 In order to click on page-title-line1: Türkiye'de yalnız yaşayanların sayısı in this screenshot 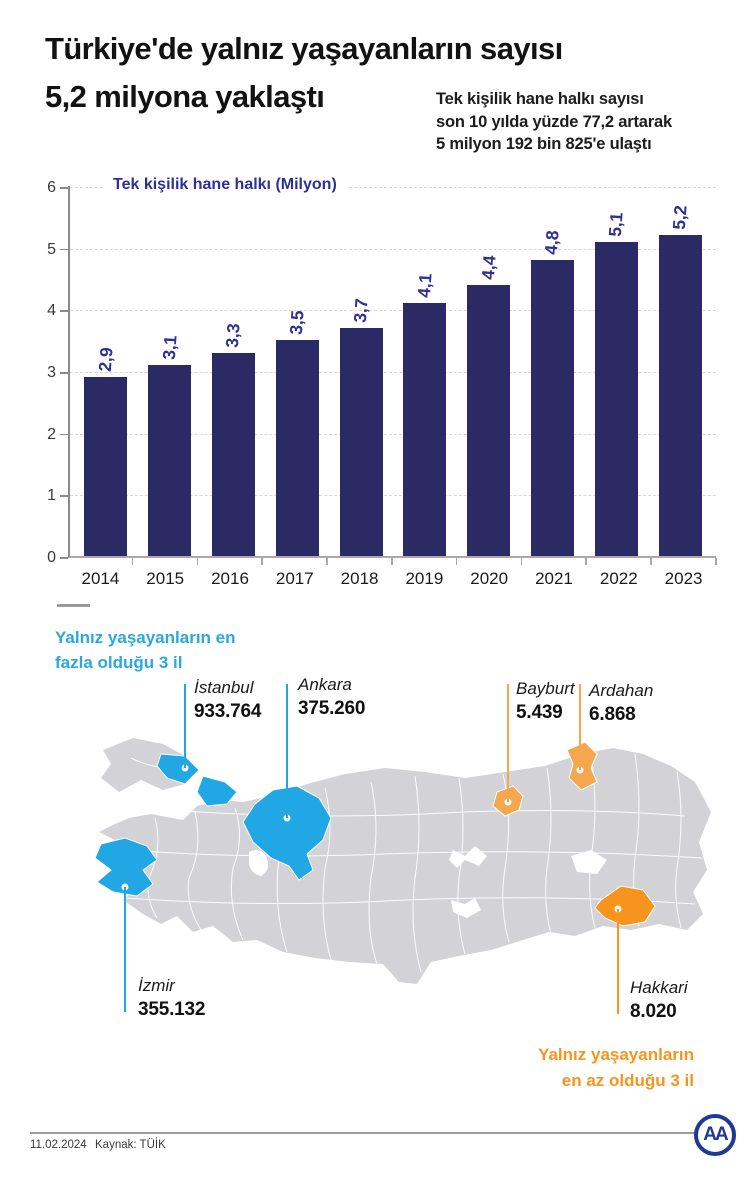, I will do `click(304, 48)`.